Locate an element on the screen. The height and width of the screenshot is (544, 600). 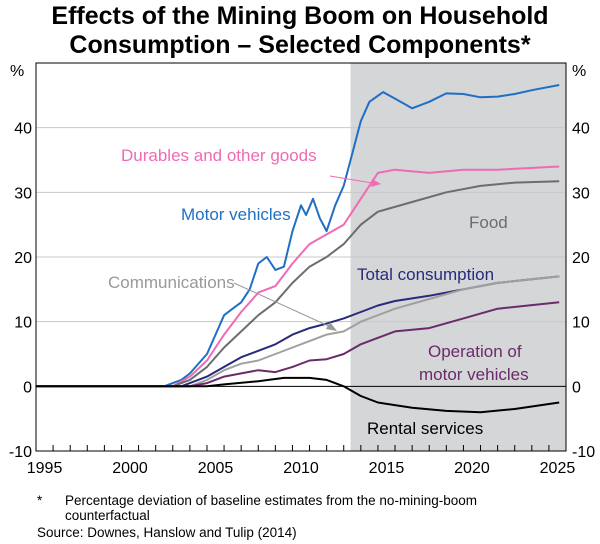
label-operation-line1: Operation of is located at coordinates (475, 351).